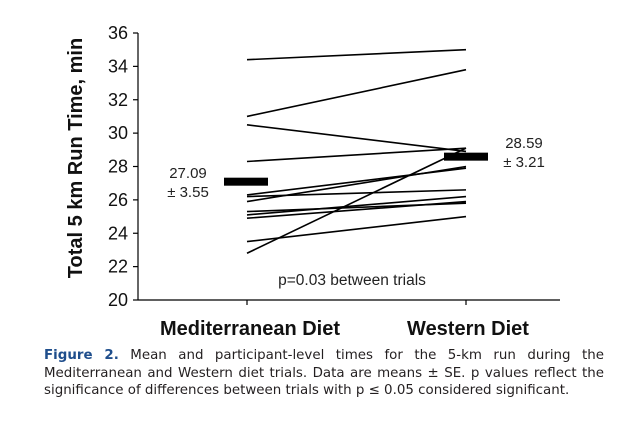  What do you see at coordinates (118, 33) in the screenshot?
I see `y-tick-label: 36` at bounding box center [118, 33].